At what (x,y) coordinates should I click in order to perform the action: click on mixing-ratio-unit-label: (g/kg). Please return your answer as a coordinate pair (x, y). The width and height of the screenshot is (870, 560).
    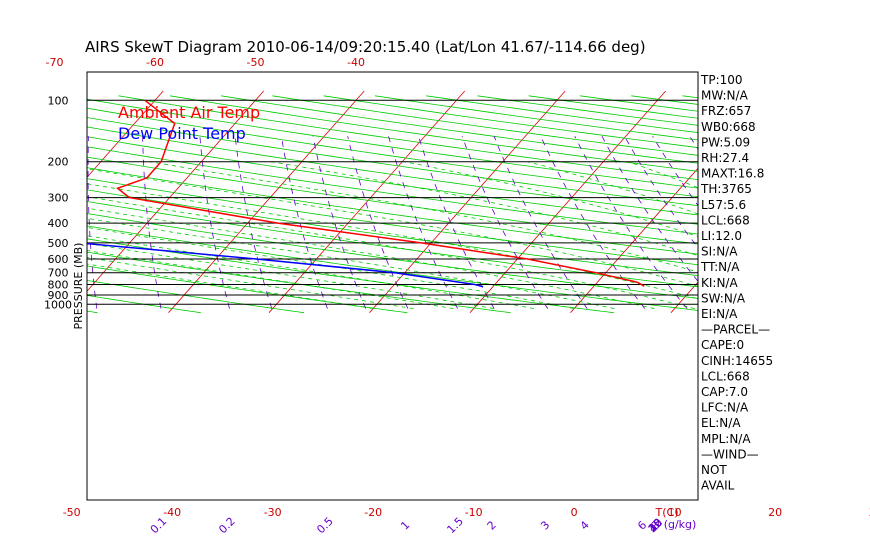
    Looking at the image, I should click on (680, 524).